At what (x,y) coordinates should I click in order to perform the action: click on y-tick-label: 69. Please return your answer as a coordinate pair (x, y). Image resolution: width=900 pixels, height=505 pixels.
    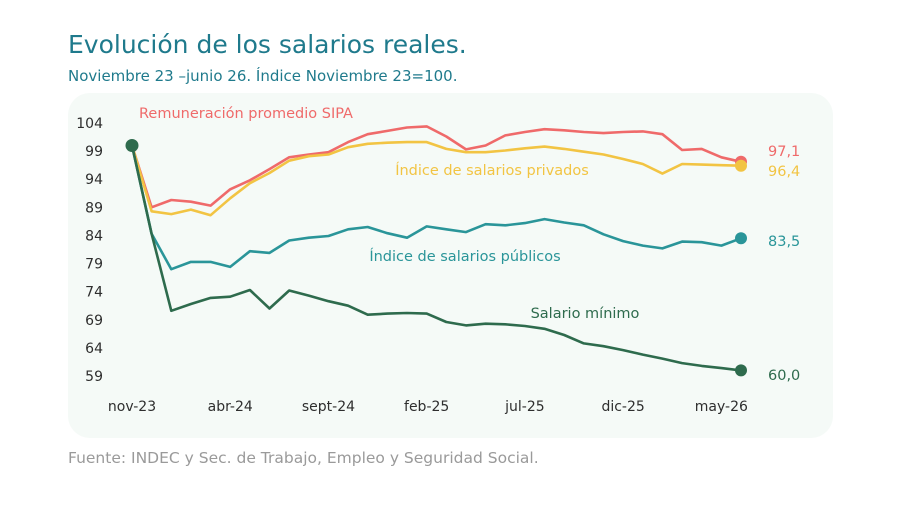
    Looking at the image, I should click on (94, 321).